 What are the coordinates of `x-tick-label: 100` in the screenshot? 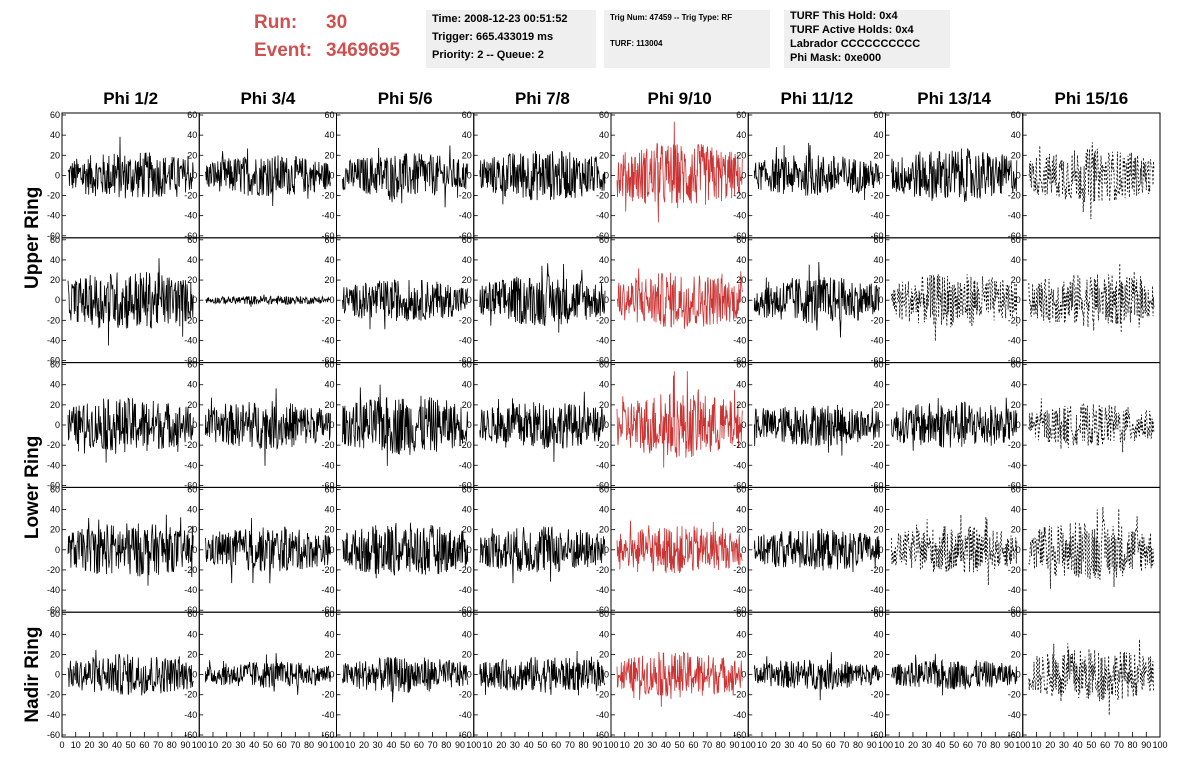 It's located at (1022, 745).